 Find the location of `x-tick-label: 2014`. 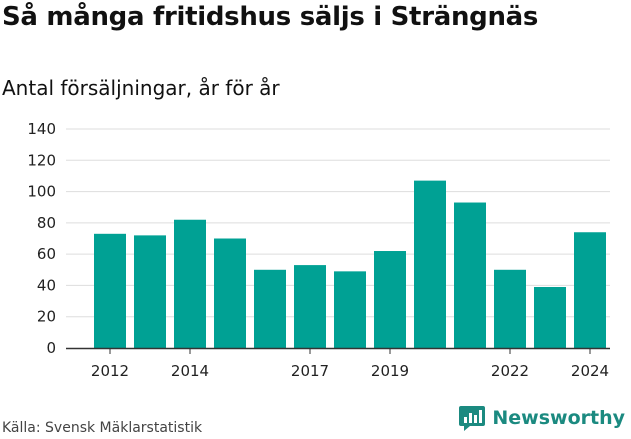

x-tick-label: 2014 is located at coordinates (190, 371).